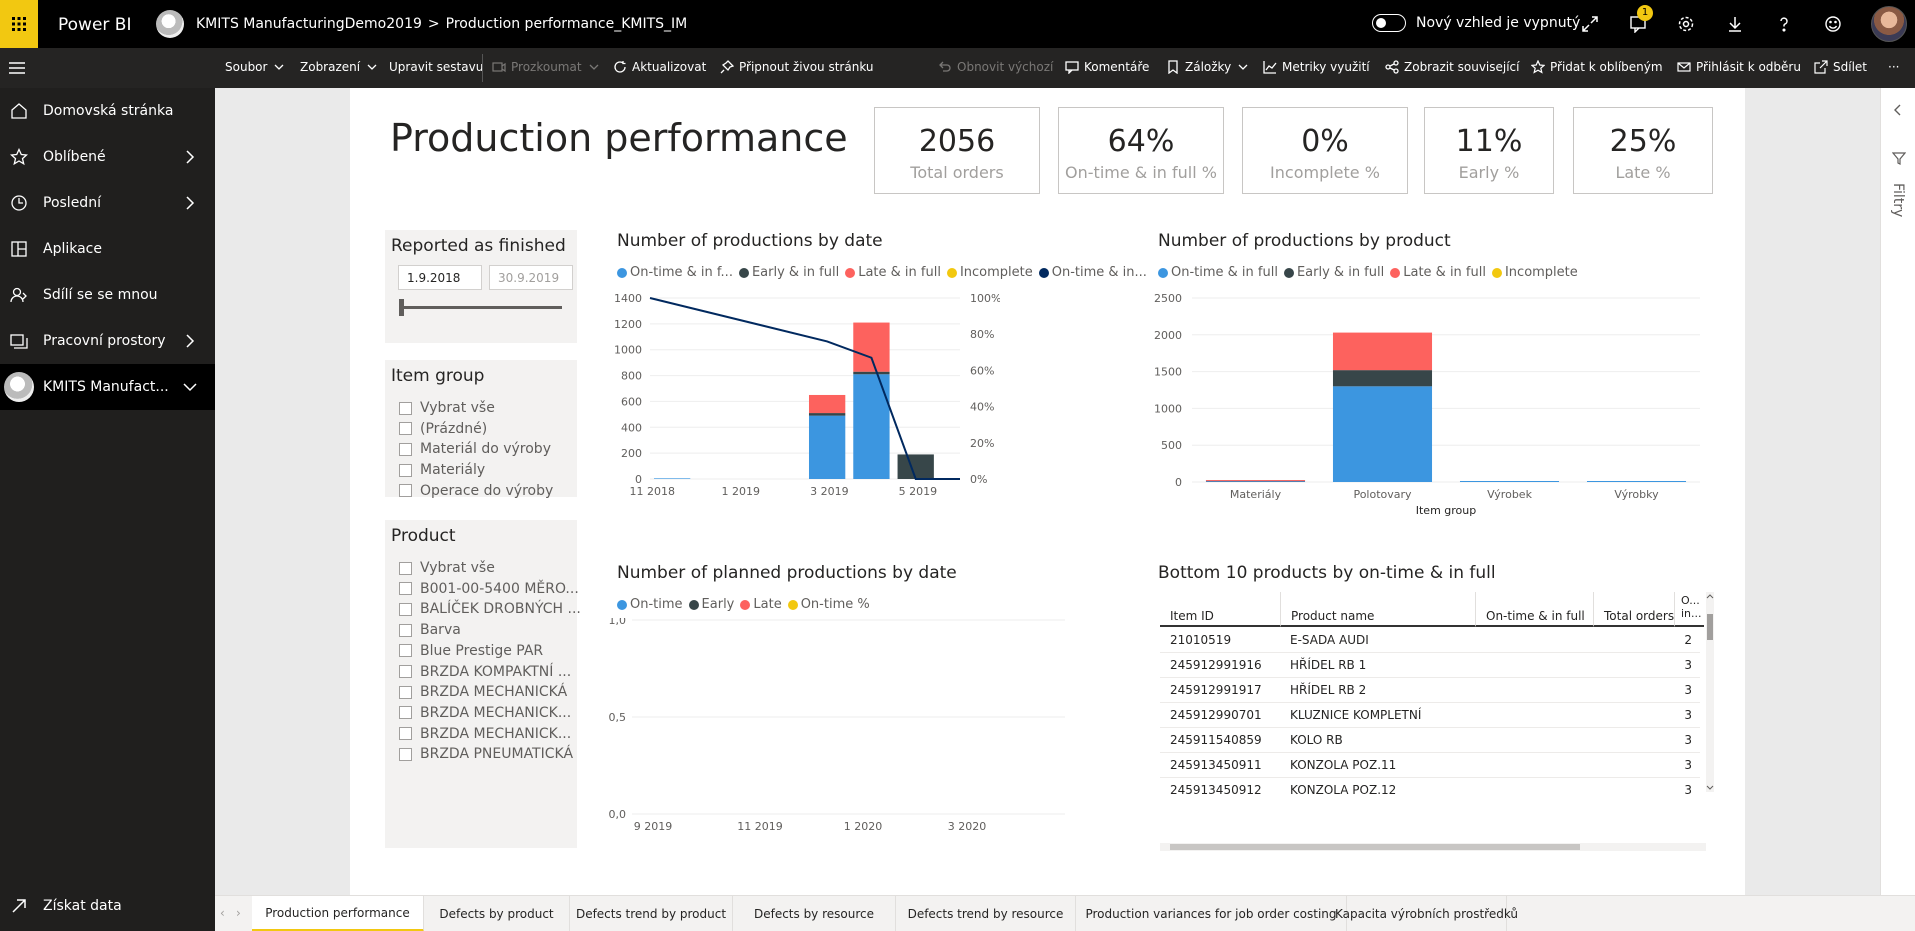  Describe the element at coordinates (497, 913) in the screenshot. I see `page-tab: Defects by product` at that location.